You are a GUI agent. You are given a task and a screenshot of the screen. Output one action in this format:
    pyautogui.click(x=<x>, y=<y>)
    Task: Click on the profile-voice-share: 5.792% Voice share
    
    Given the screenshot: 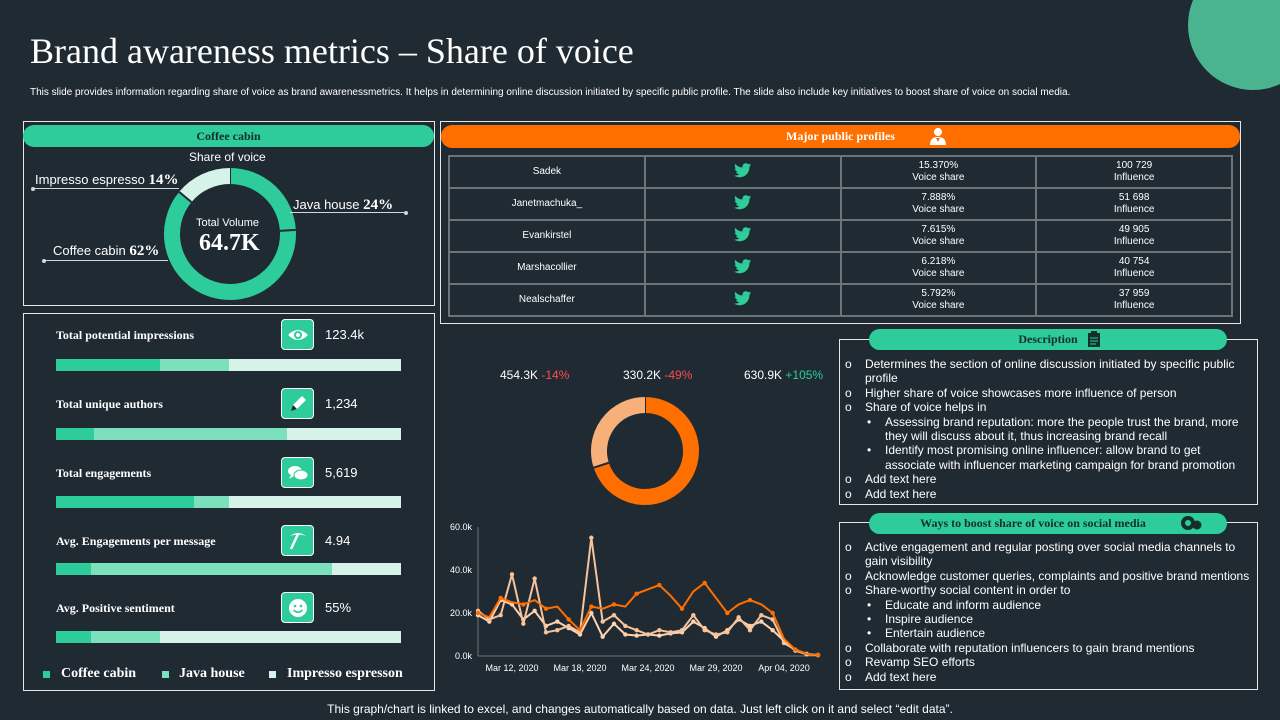 What is the action you would take?
    pyautogui.click(x=938, y=300)
    